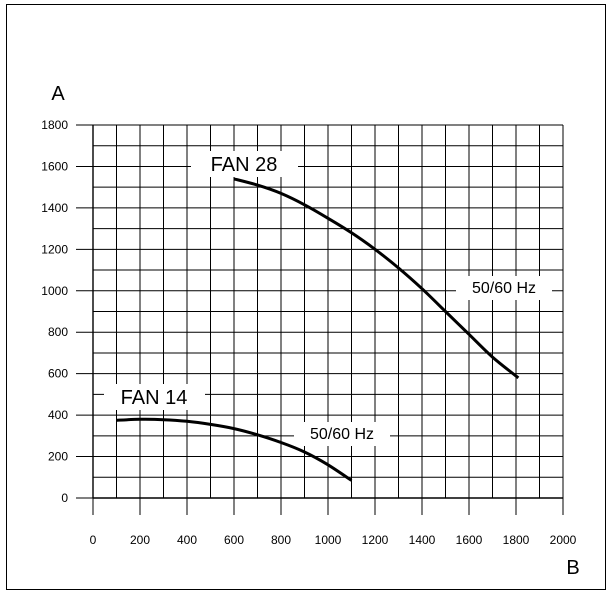 This screenshot has width=611, height=592. I want to click on series-label-fan-14: FAN 14, so click(154, 398).